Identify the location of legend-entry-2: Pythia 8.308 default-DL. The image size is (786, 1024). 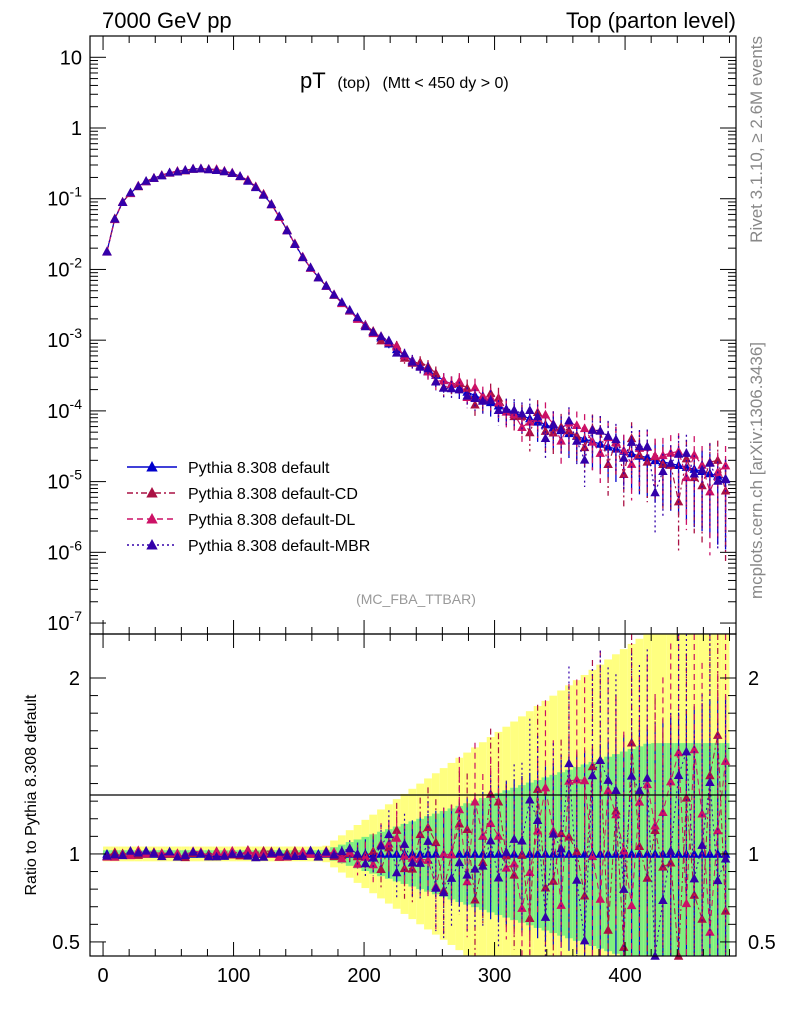
(271, 520).